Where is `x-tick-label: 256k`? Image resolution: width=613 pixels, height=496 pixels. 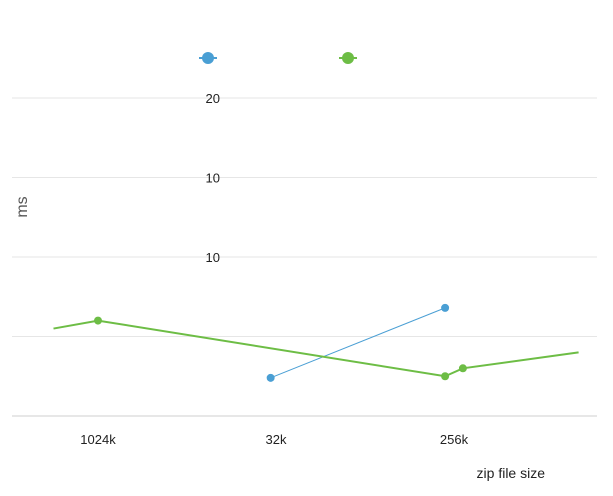
x-tick-label: 256k is located at coordinates (454, 439).